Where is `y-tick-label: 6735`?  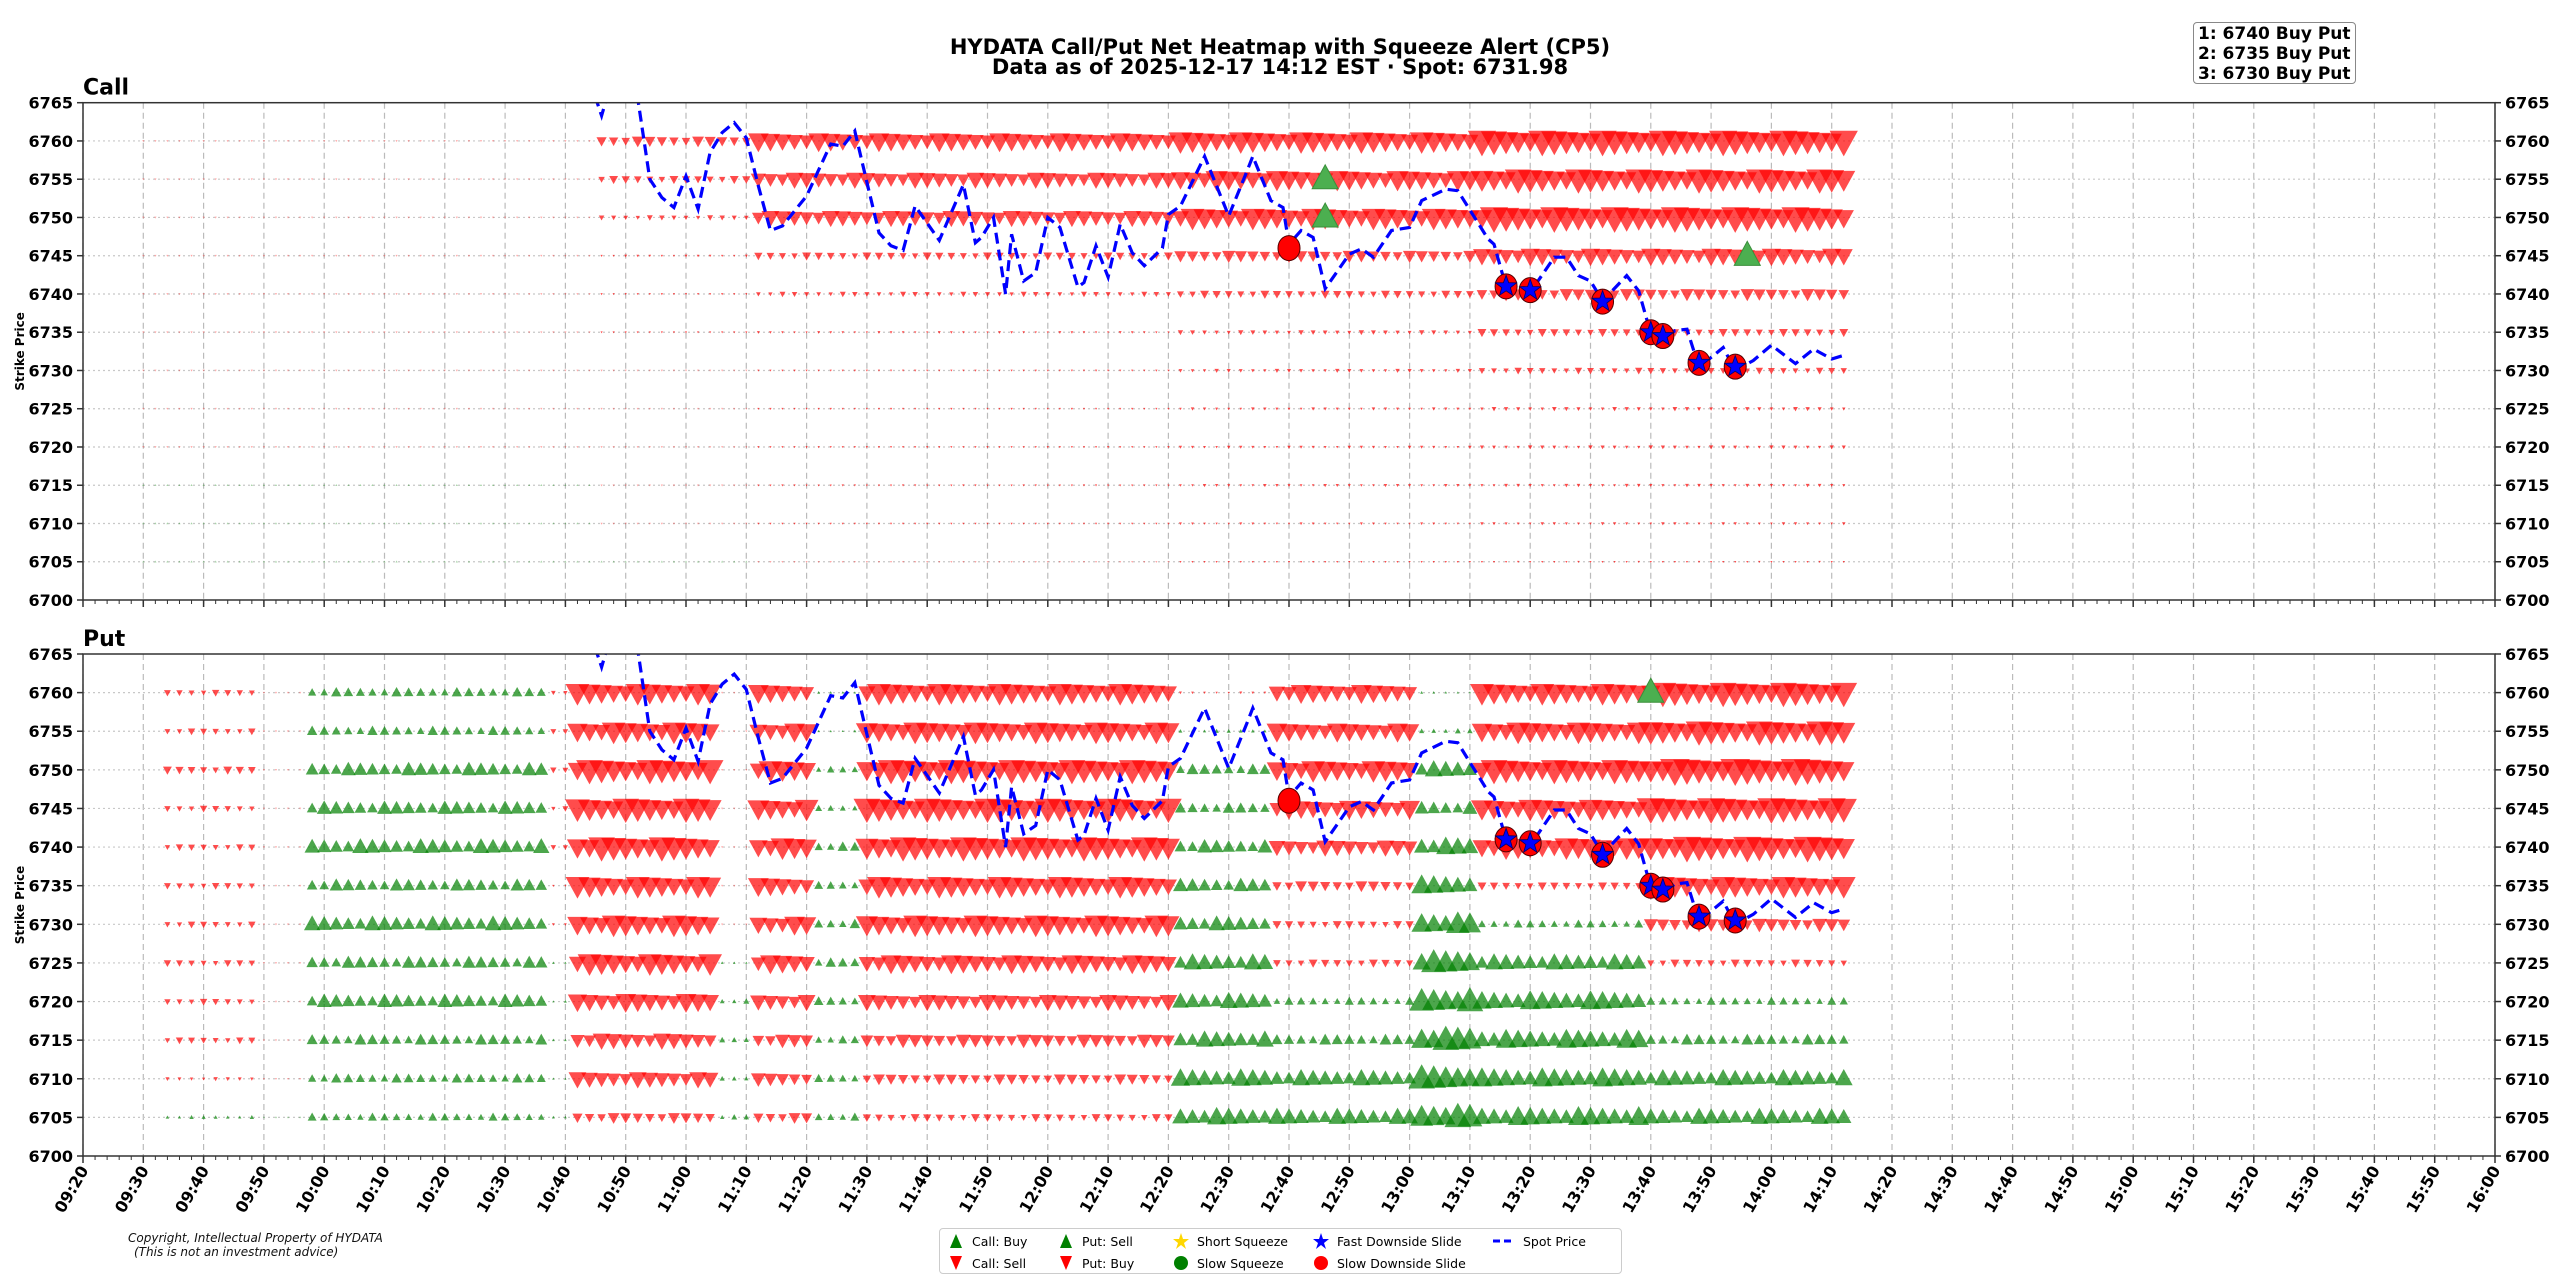 y-tick-label: 6735 is located at coordinates (50, 332).